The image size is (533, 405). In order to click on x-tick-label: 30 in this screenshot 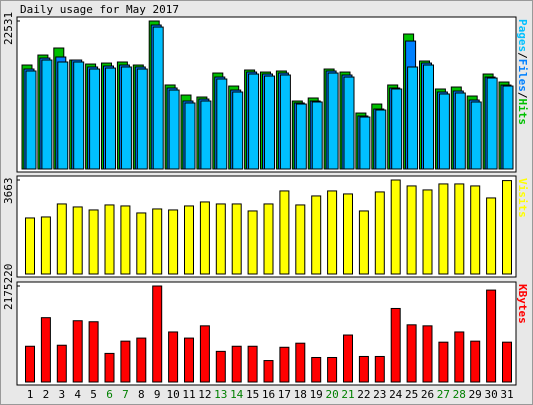, I will do `click(490, 394)`.